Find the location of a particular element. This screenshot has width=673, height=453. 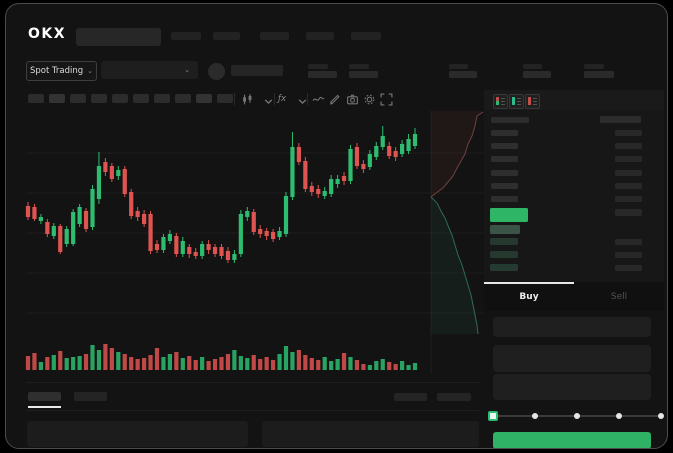

orderbook is located at coordinates (574, 196).